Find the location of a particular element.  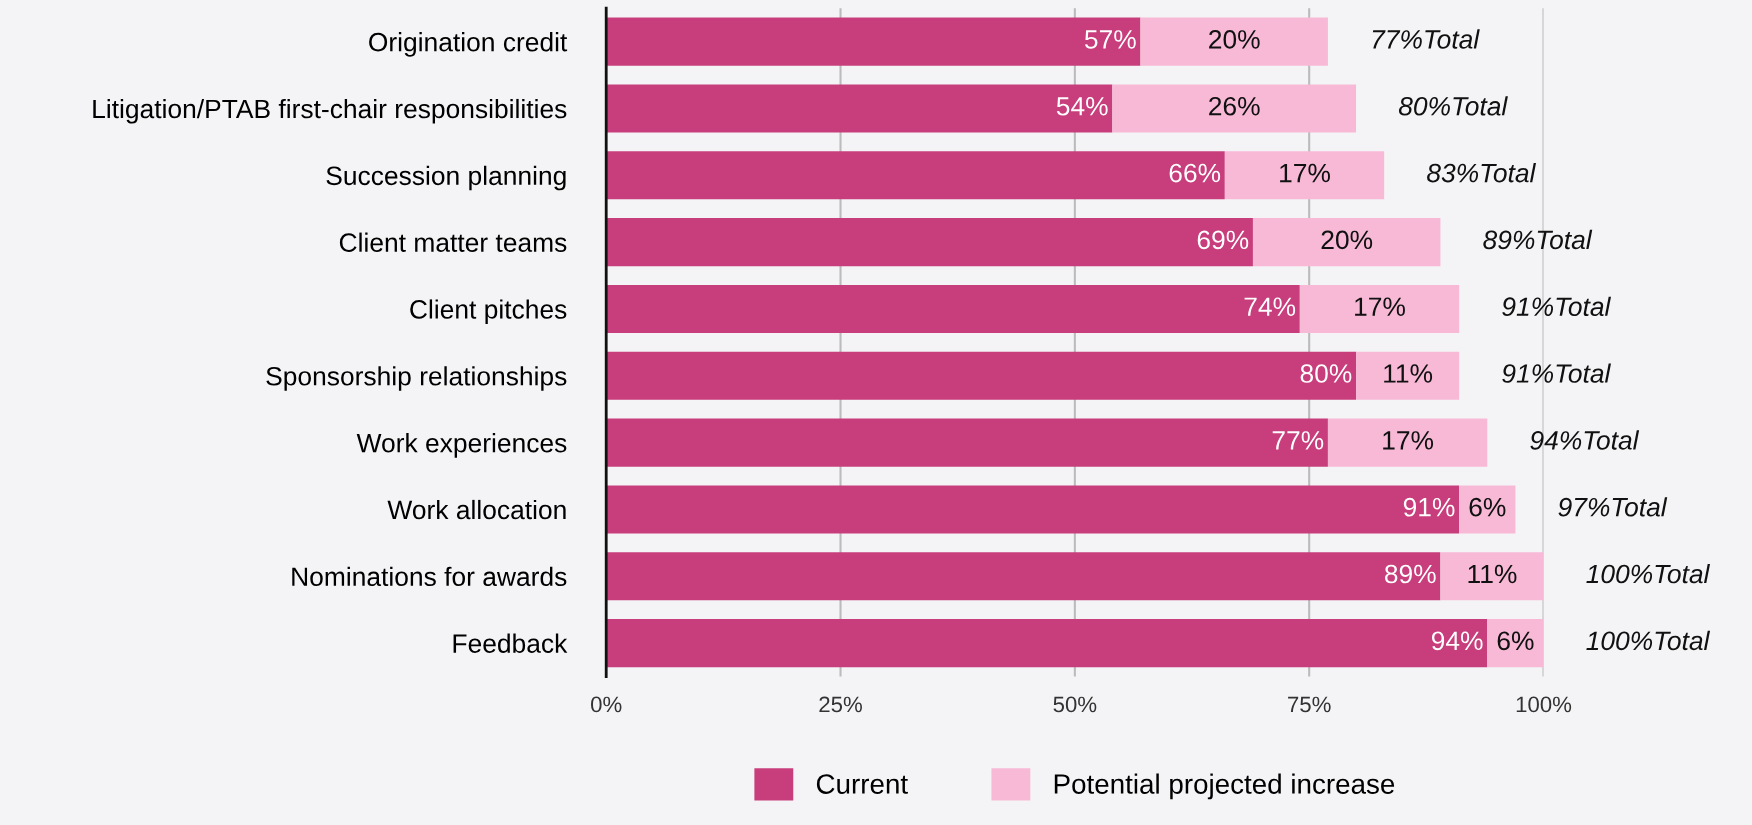

y-tick-label: Client pitches is located at coordinates (488, 311).